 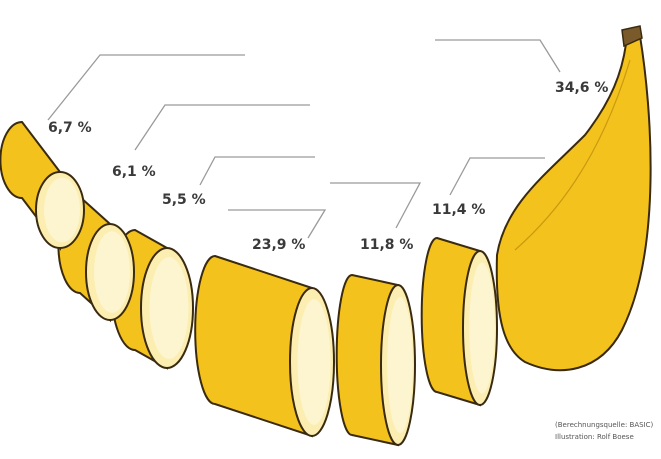 I want to click on source-note: (Berechnungsquelle: BASIC), so click(x=604, y=425).